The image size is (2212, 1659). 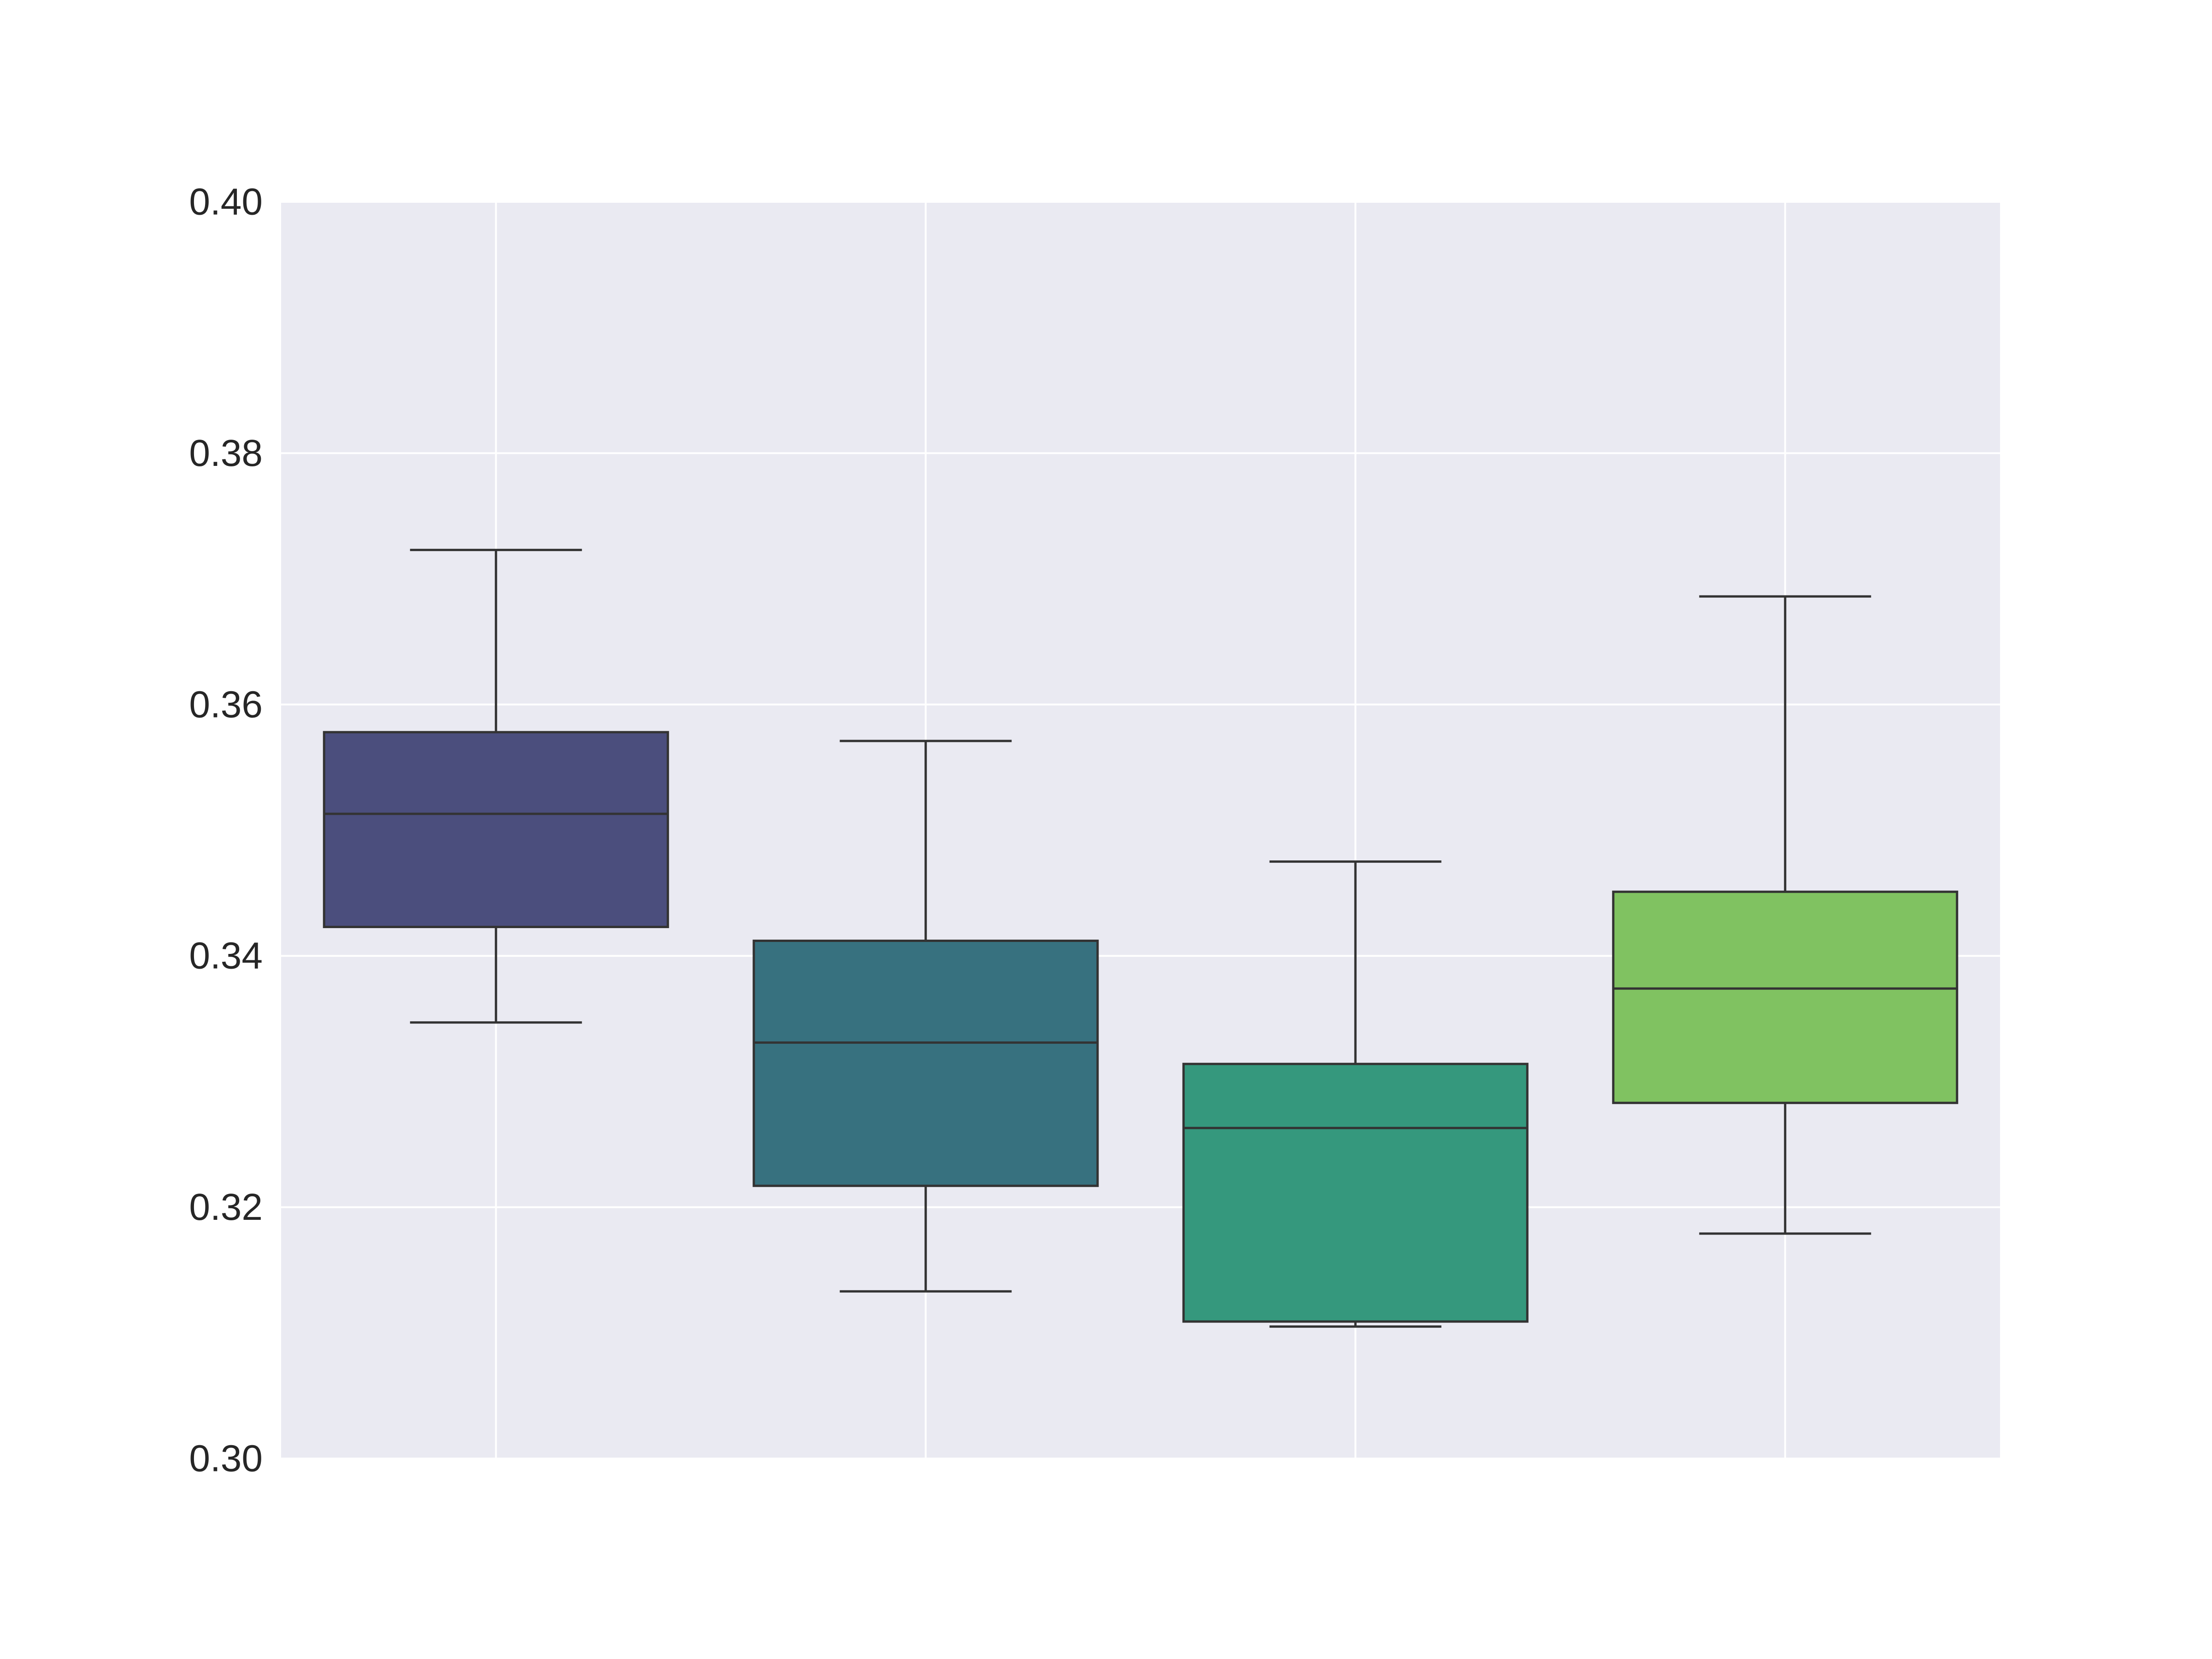 What do you see at coordinates (226, 1459) in the screenshot?
I see `y-tick-label: 0.30` at bounding box center [226, 1459].